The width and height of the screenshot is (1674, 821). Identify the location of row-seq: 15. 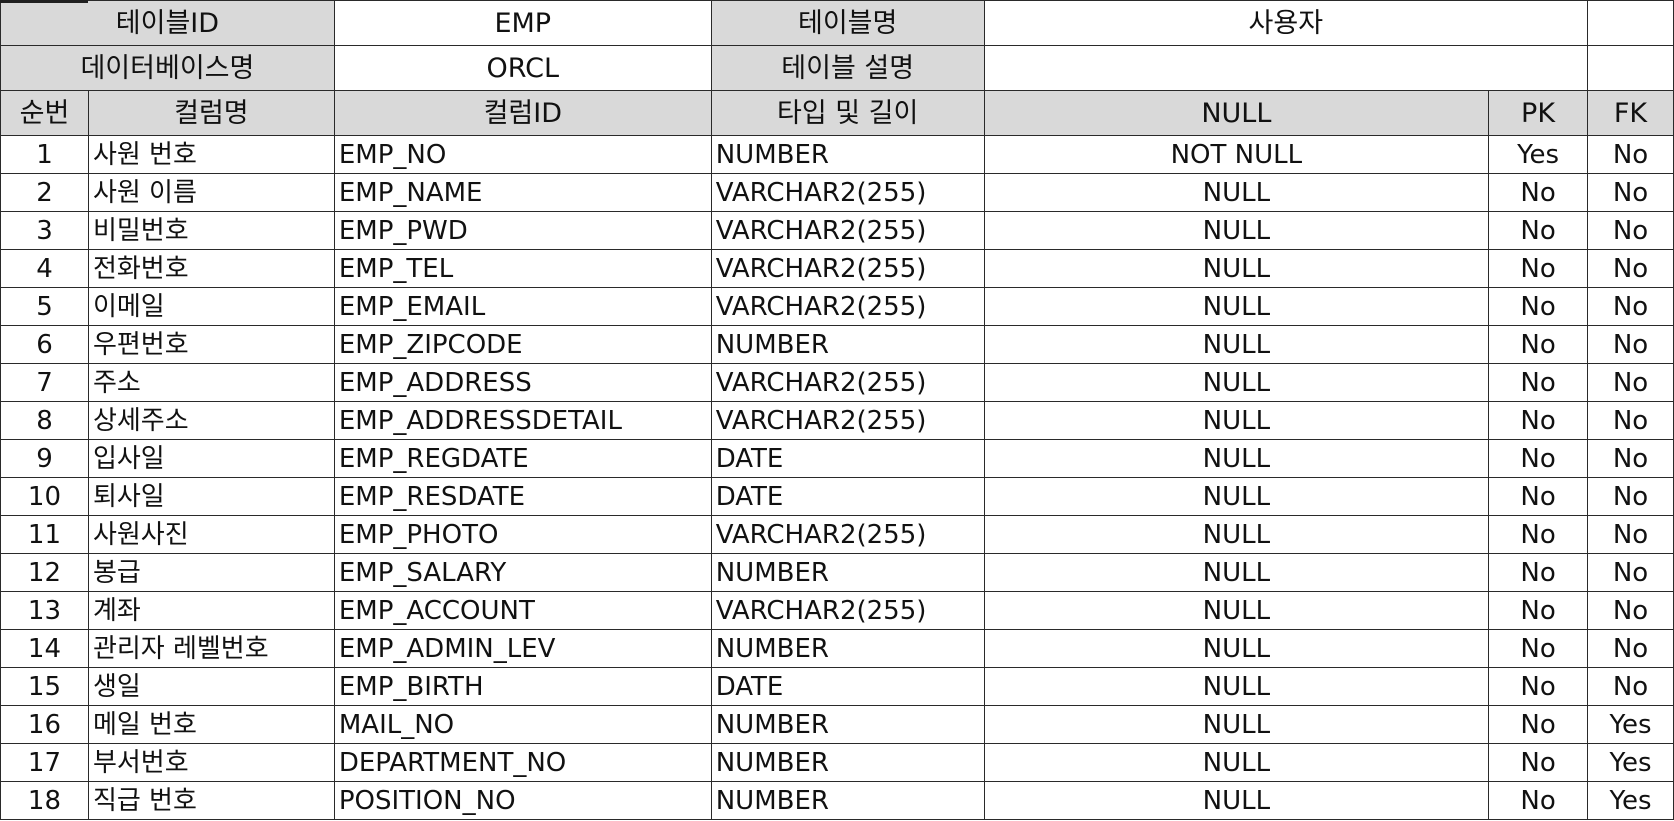
(44, 686).